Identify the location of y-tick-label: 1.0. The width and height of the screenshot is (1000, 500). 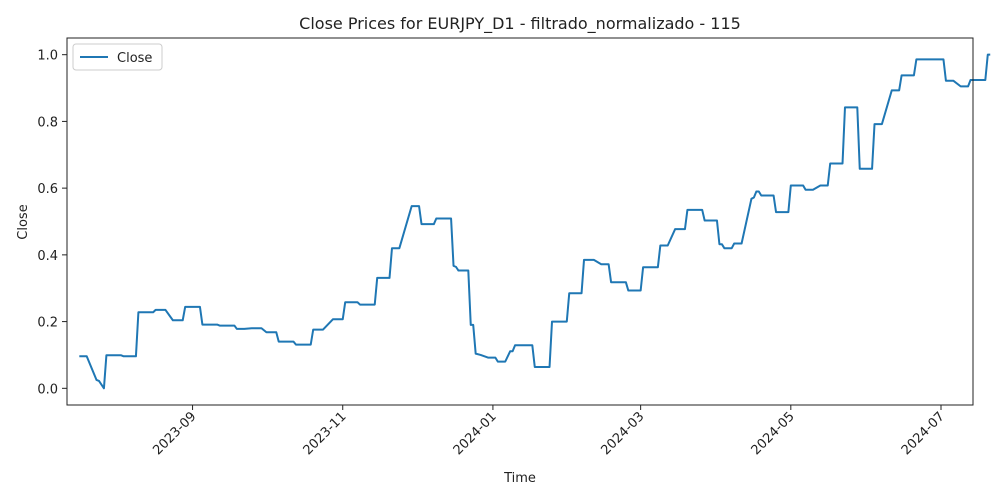
(47, 56).